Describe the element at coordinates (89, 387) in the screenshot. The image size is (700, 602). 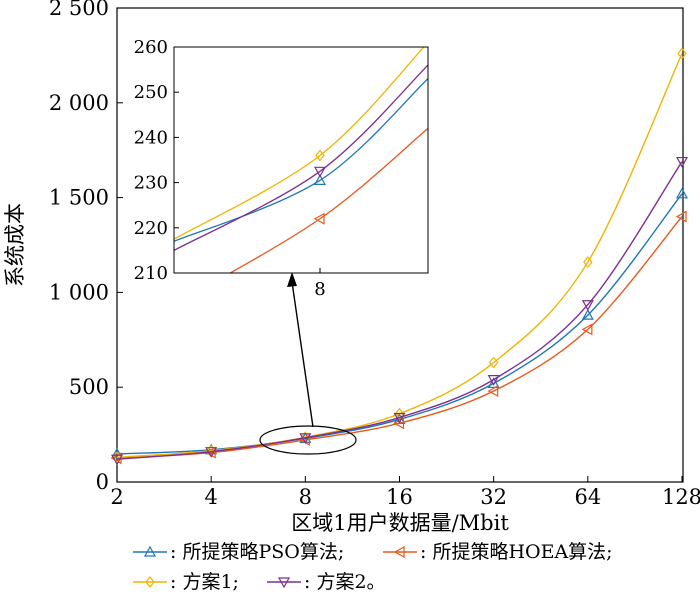
I see `y-tick-label: 500` at that location.